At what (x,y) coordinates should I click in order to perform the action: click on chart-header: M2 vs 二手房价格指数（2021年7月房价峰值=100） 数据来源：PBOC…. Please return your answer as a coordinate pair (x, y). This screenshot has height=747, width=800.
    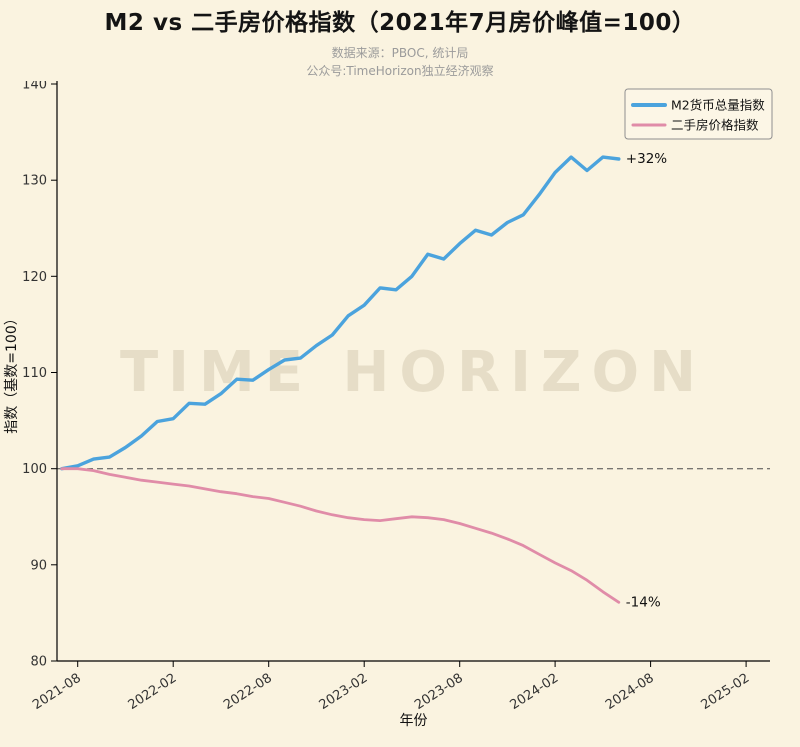
    Looking at the image, I should click on (400, 40).